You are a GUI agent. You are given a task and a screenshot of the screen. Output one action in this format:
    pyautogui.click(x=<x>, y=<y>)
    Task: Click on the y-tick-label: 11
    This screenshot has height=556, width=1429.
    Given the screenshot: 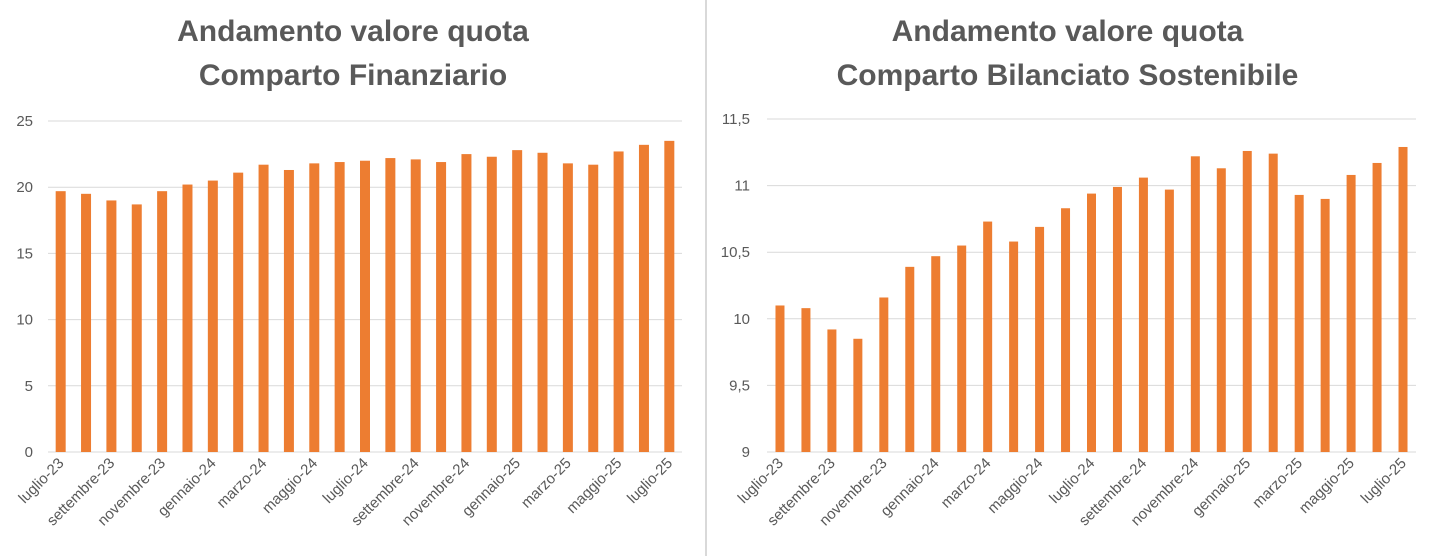 What is the action you would take?
    pyautogui.click(x=742, y=186)
    